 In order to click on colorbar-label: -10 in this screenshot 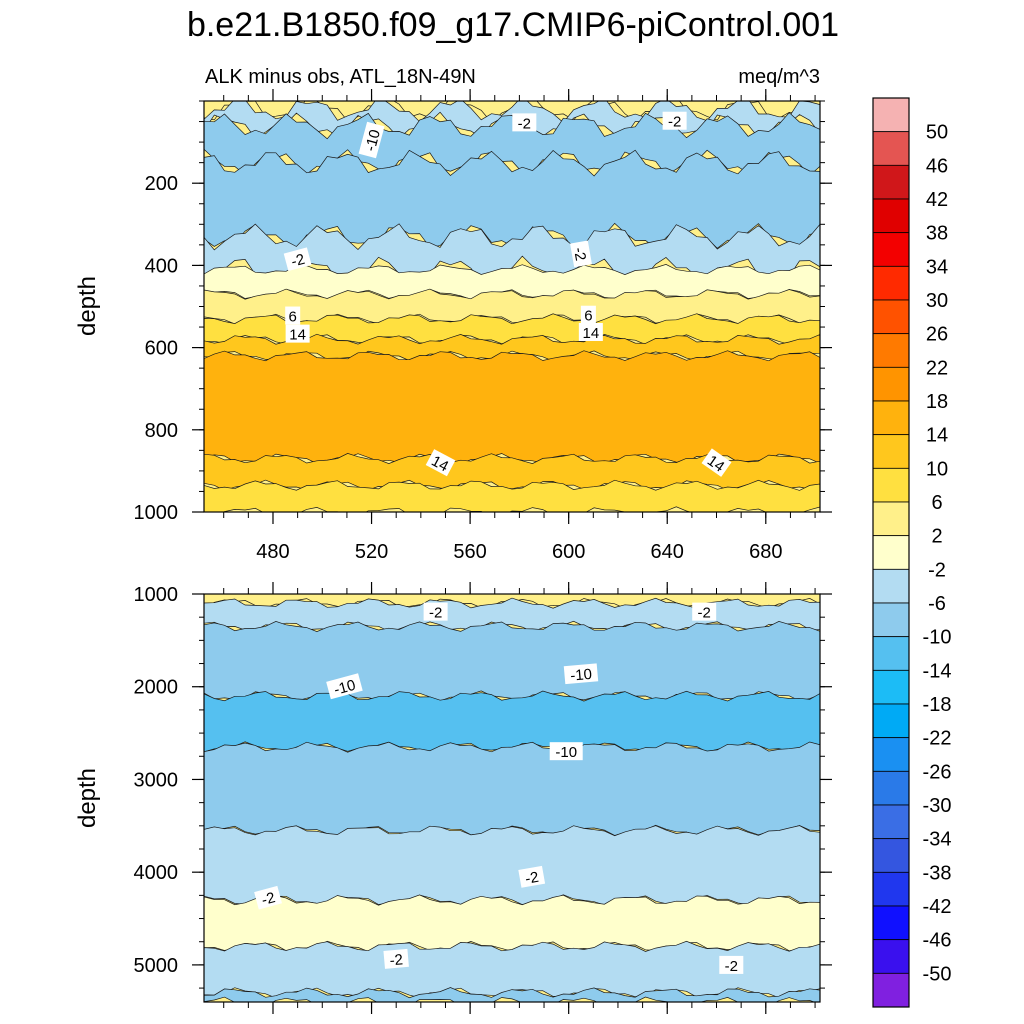, I will do `click(937, 638)`.